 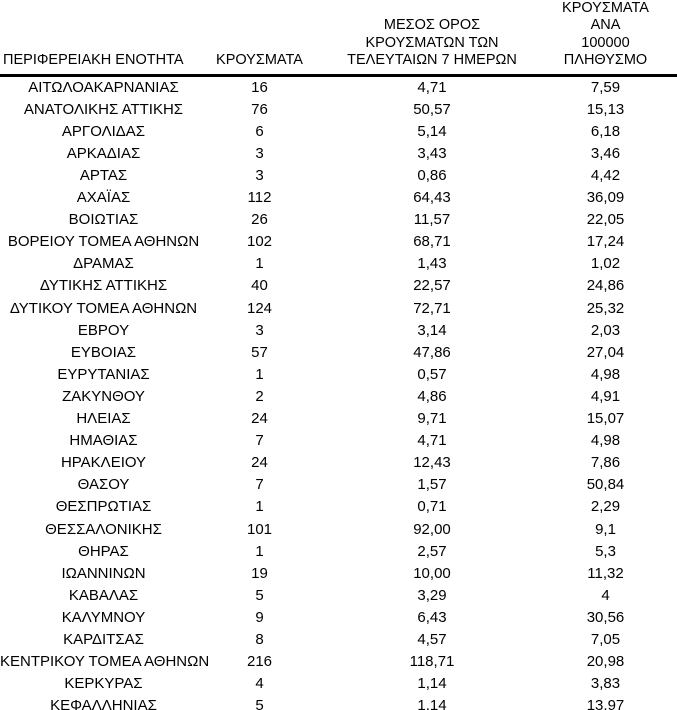 I want to click on cell-cases: 19, so click(x=259, y=573).